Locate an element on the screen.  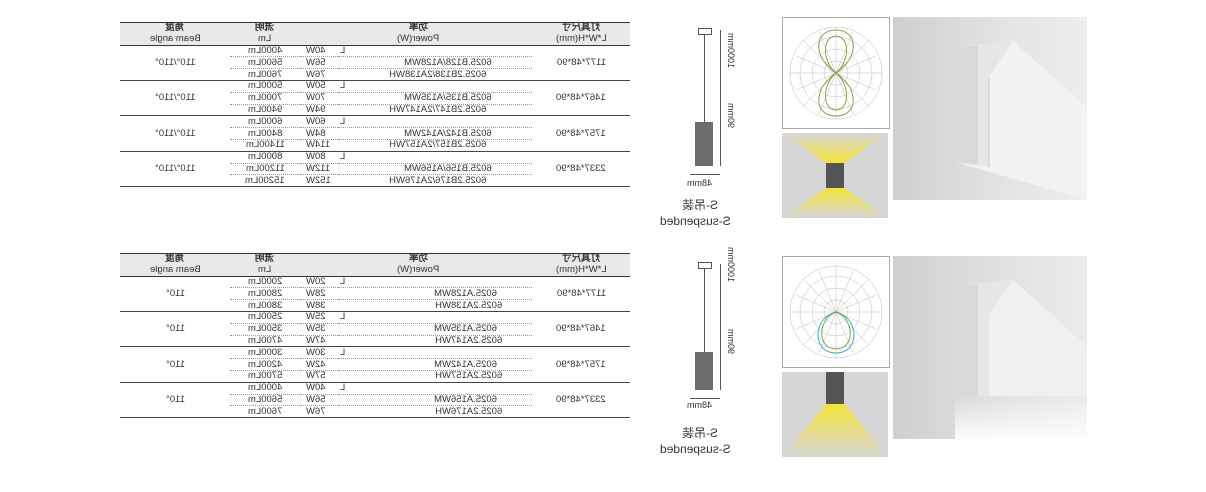
table-row: 7600Lm 76W H6025.2A176W is located at coordinates (375, 412).